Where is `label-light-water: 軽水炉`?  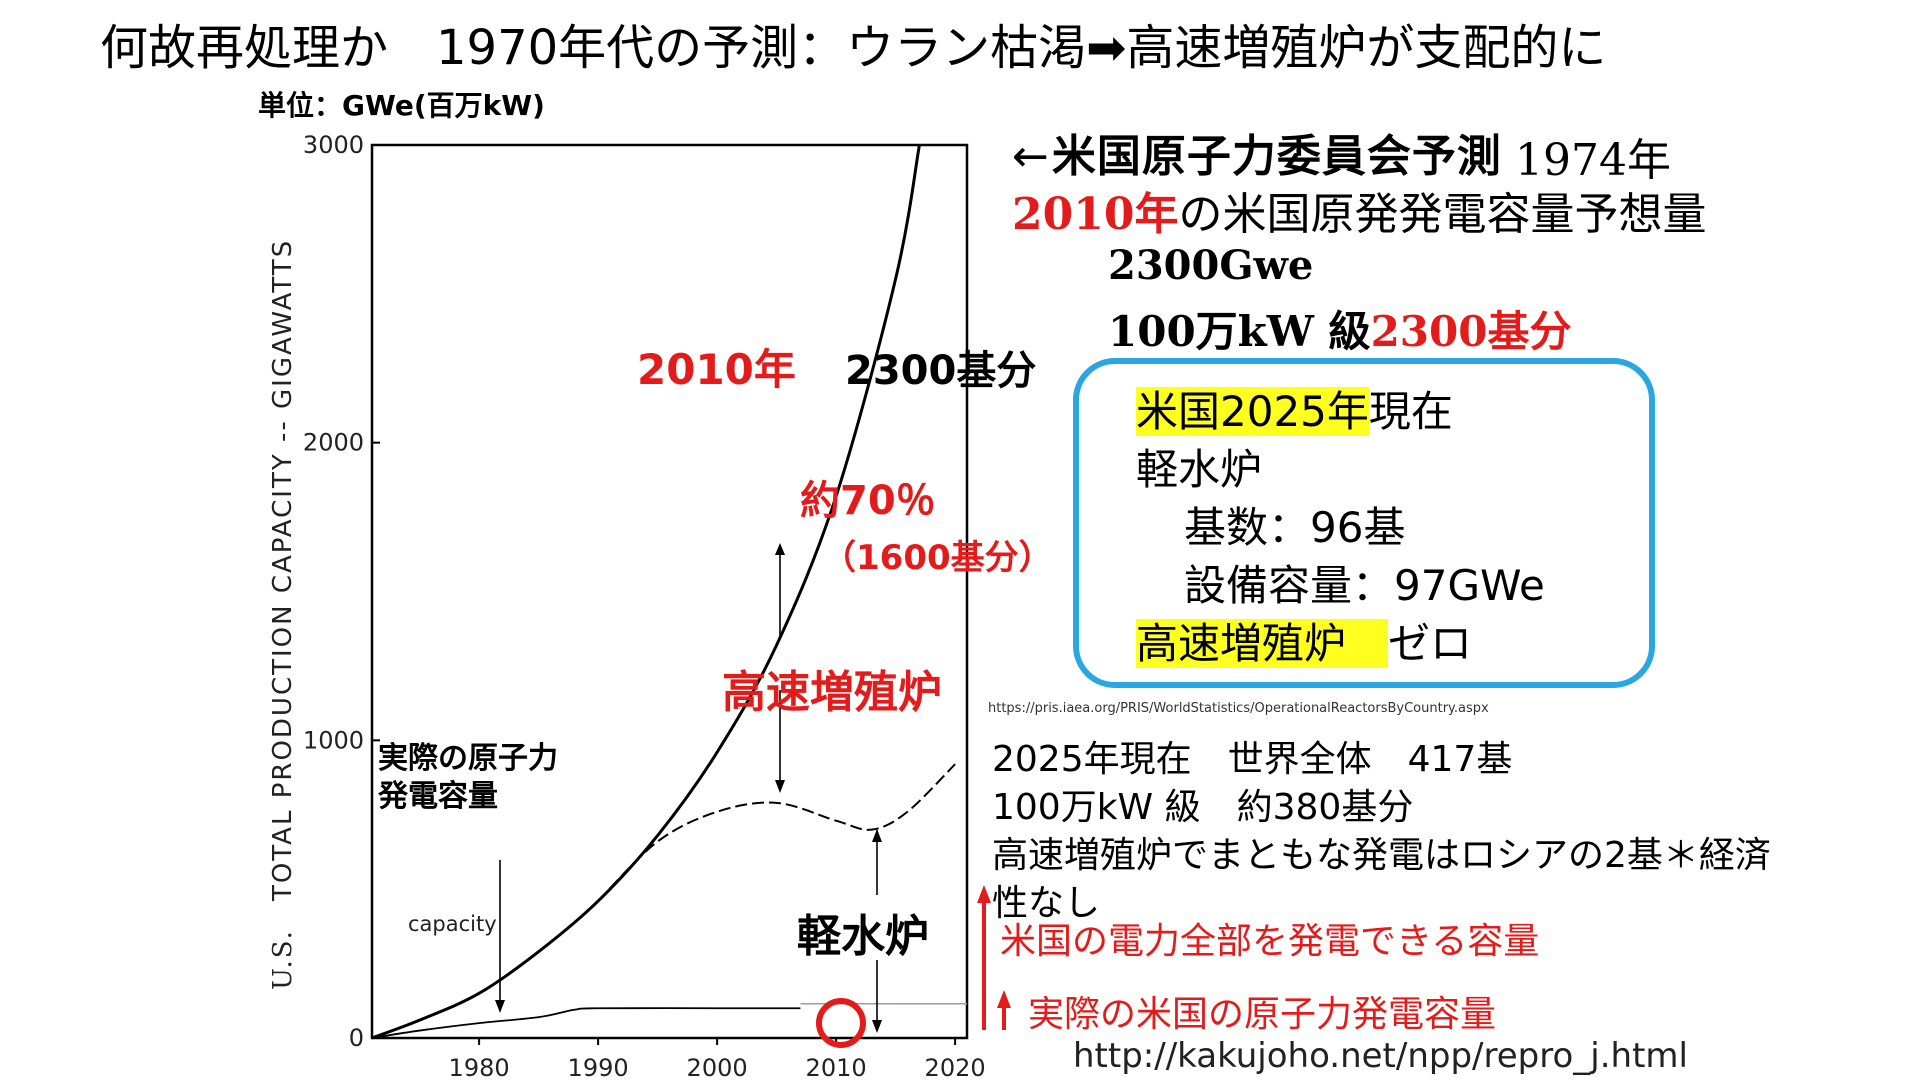 label-light-water: 軽水炉 is located at coordinates (863, 936).